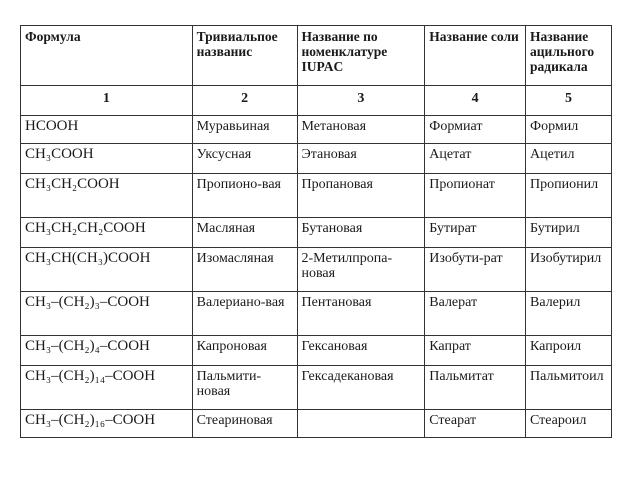 The image size is (640, 480). What do you see at coordinates (361, 232) in the screenshot?
I see `iupac-name-cell: Бутановая` at bounding box center [361, 232].